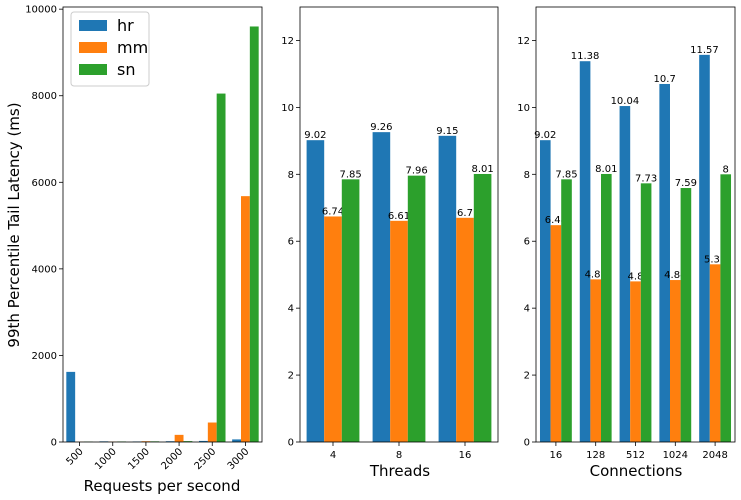 The image size is (741, 500). What do you see at coordinates (665, 79) in the screenshot?
I see `data-label-hr-1024: 10.7` at bounding box center [665, 79].